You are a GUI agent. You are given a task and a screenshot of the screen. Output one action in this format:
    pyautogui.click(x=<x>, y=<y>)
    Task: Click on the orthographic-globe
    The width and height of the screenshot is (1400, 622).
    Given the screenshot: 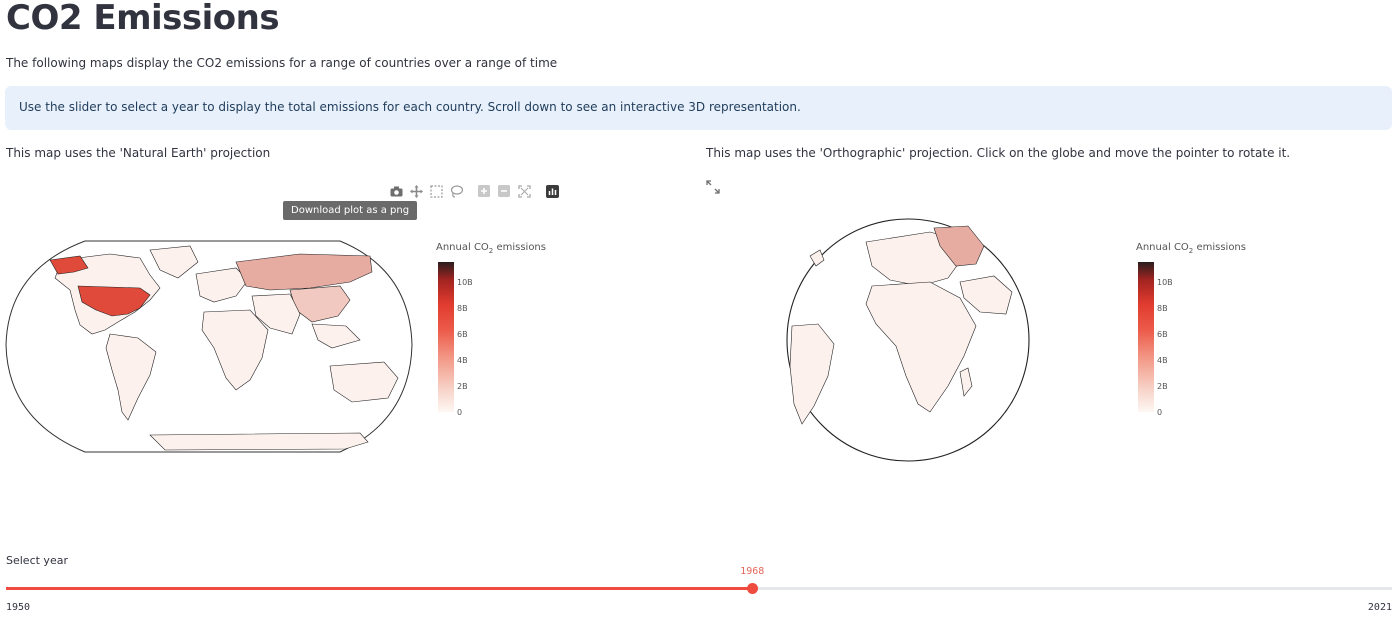 What is the action you would take?
    pyautogui.click(x=910, y=346)
    